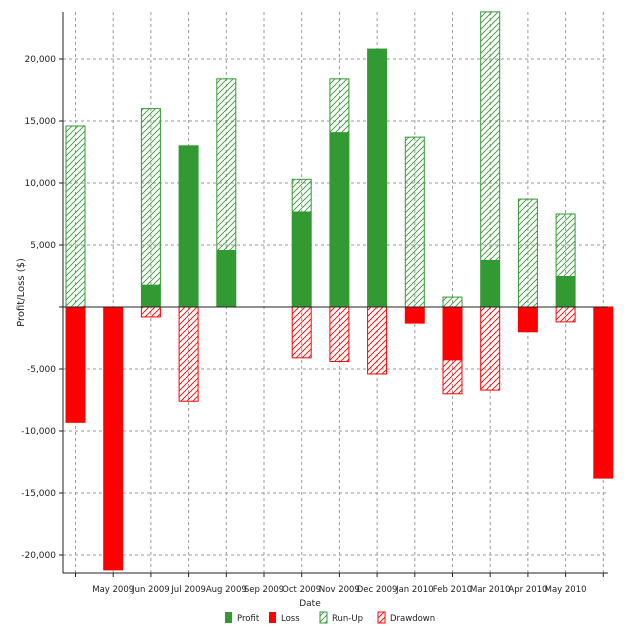 This screenshot has width=630, height=630. Describe the element at coordinates (38, 556) in the screenshot. I see `y-tick-label: -20,000` at that location.